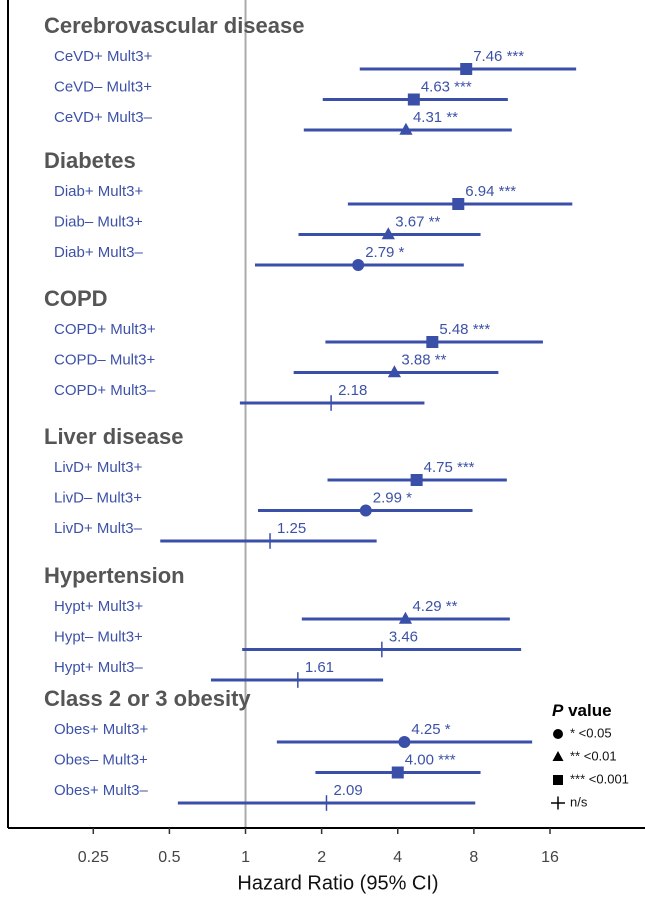 The image size is (645, 898). Describe the element at coordinates (473, 857) in the screenshot. I see `x-tick-label: 8` at that location.